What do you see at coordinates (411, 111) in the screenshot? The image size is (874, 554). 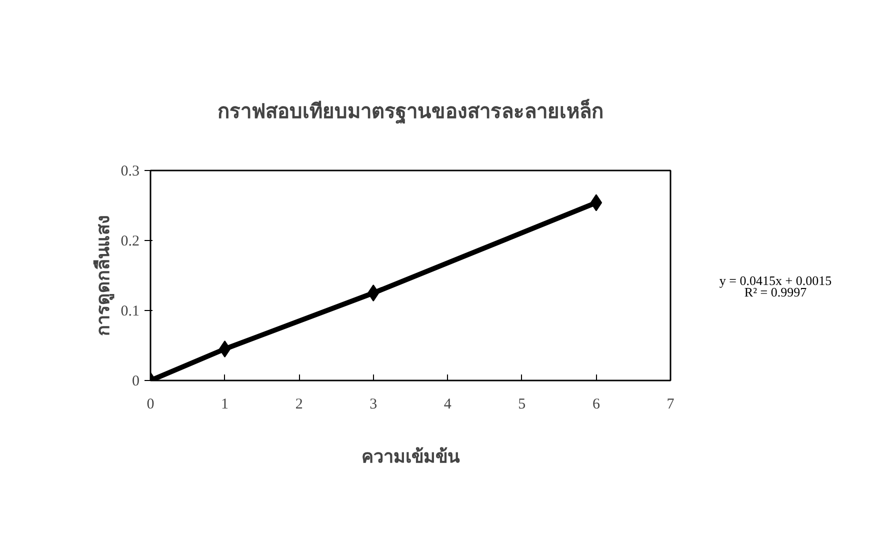 I see `chart-title: กราฟสอบเทียบมาตรฐานของสารละลายเหล็ก` at bounding box center [411, 111].